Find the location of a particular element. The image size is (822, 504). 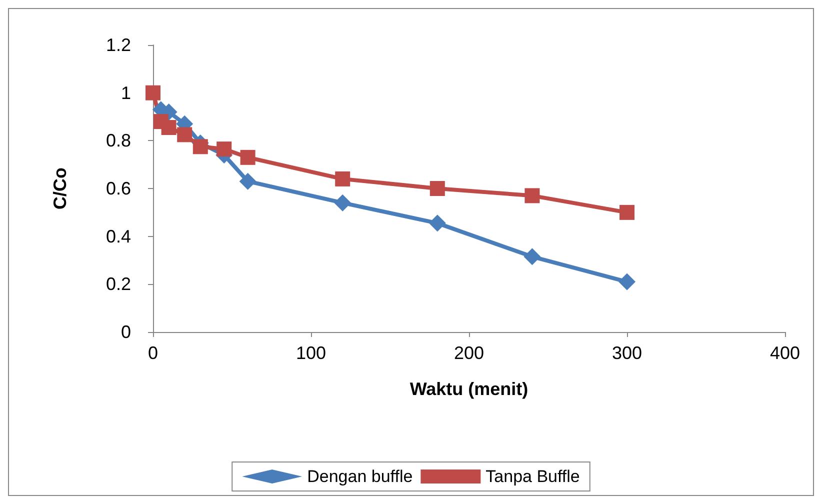

y-tick-label: 0.6 is located at coordinates (118, 188).